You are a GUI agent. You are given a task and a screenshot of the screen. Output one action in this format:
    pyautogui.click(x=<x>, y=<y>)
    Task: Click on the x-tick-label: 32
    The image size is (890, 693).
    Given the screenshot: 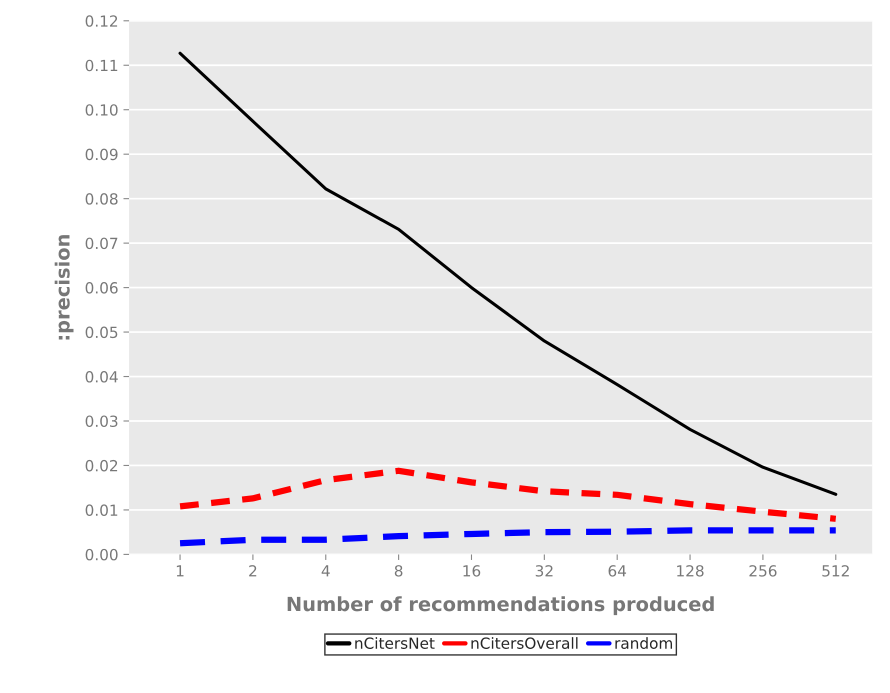 What is the action you would take?
    pyautogui.click(x=544, y=571)
    